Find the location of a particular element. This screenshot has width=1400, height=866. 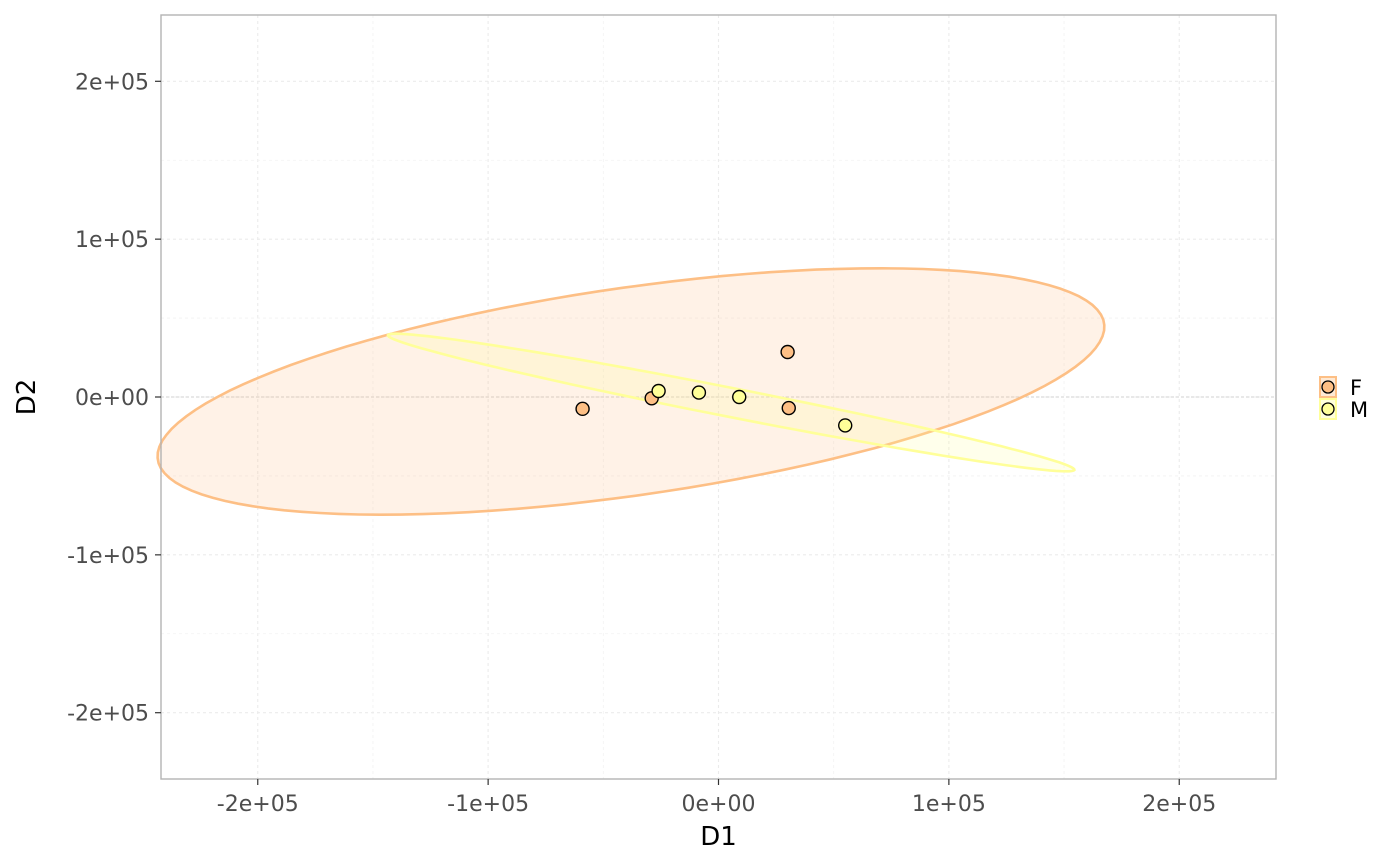

x-tick-label: -2e+05 is located at coordinates (258, 804).